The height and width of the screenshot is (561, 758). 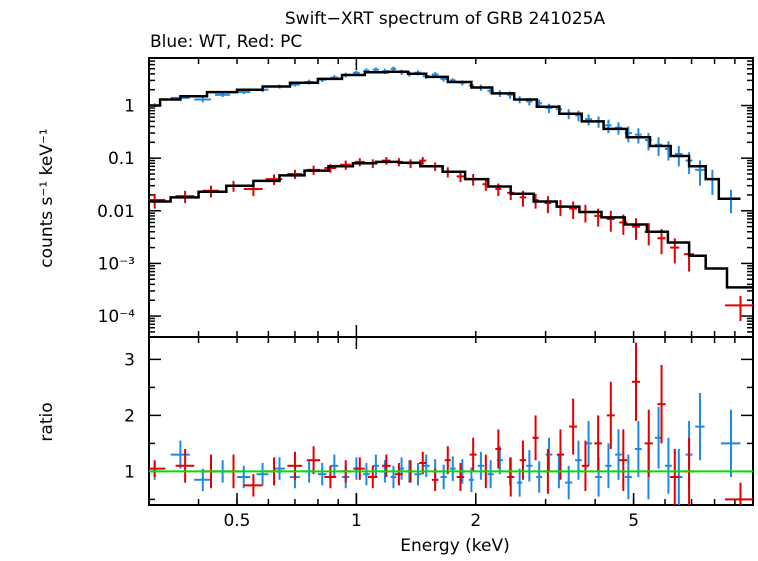 What do you see at coordinates (47, 197) in the screenshot?
I see `spectrum-y-axis-label: counts s⁻¹ keV⁻¹` at bounding box center [47, 197].